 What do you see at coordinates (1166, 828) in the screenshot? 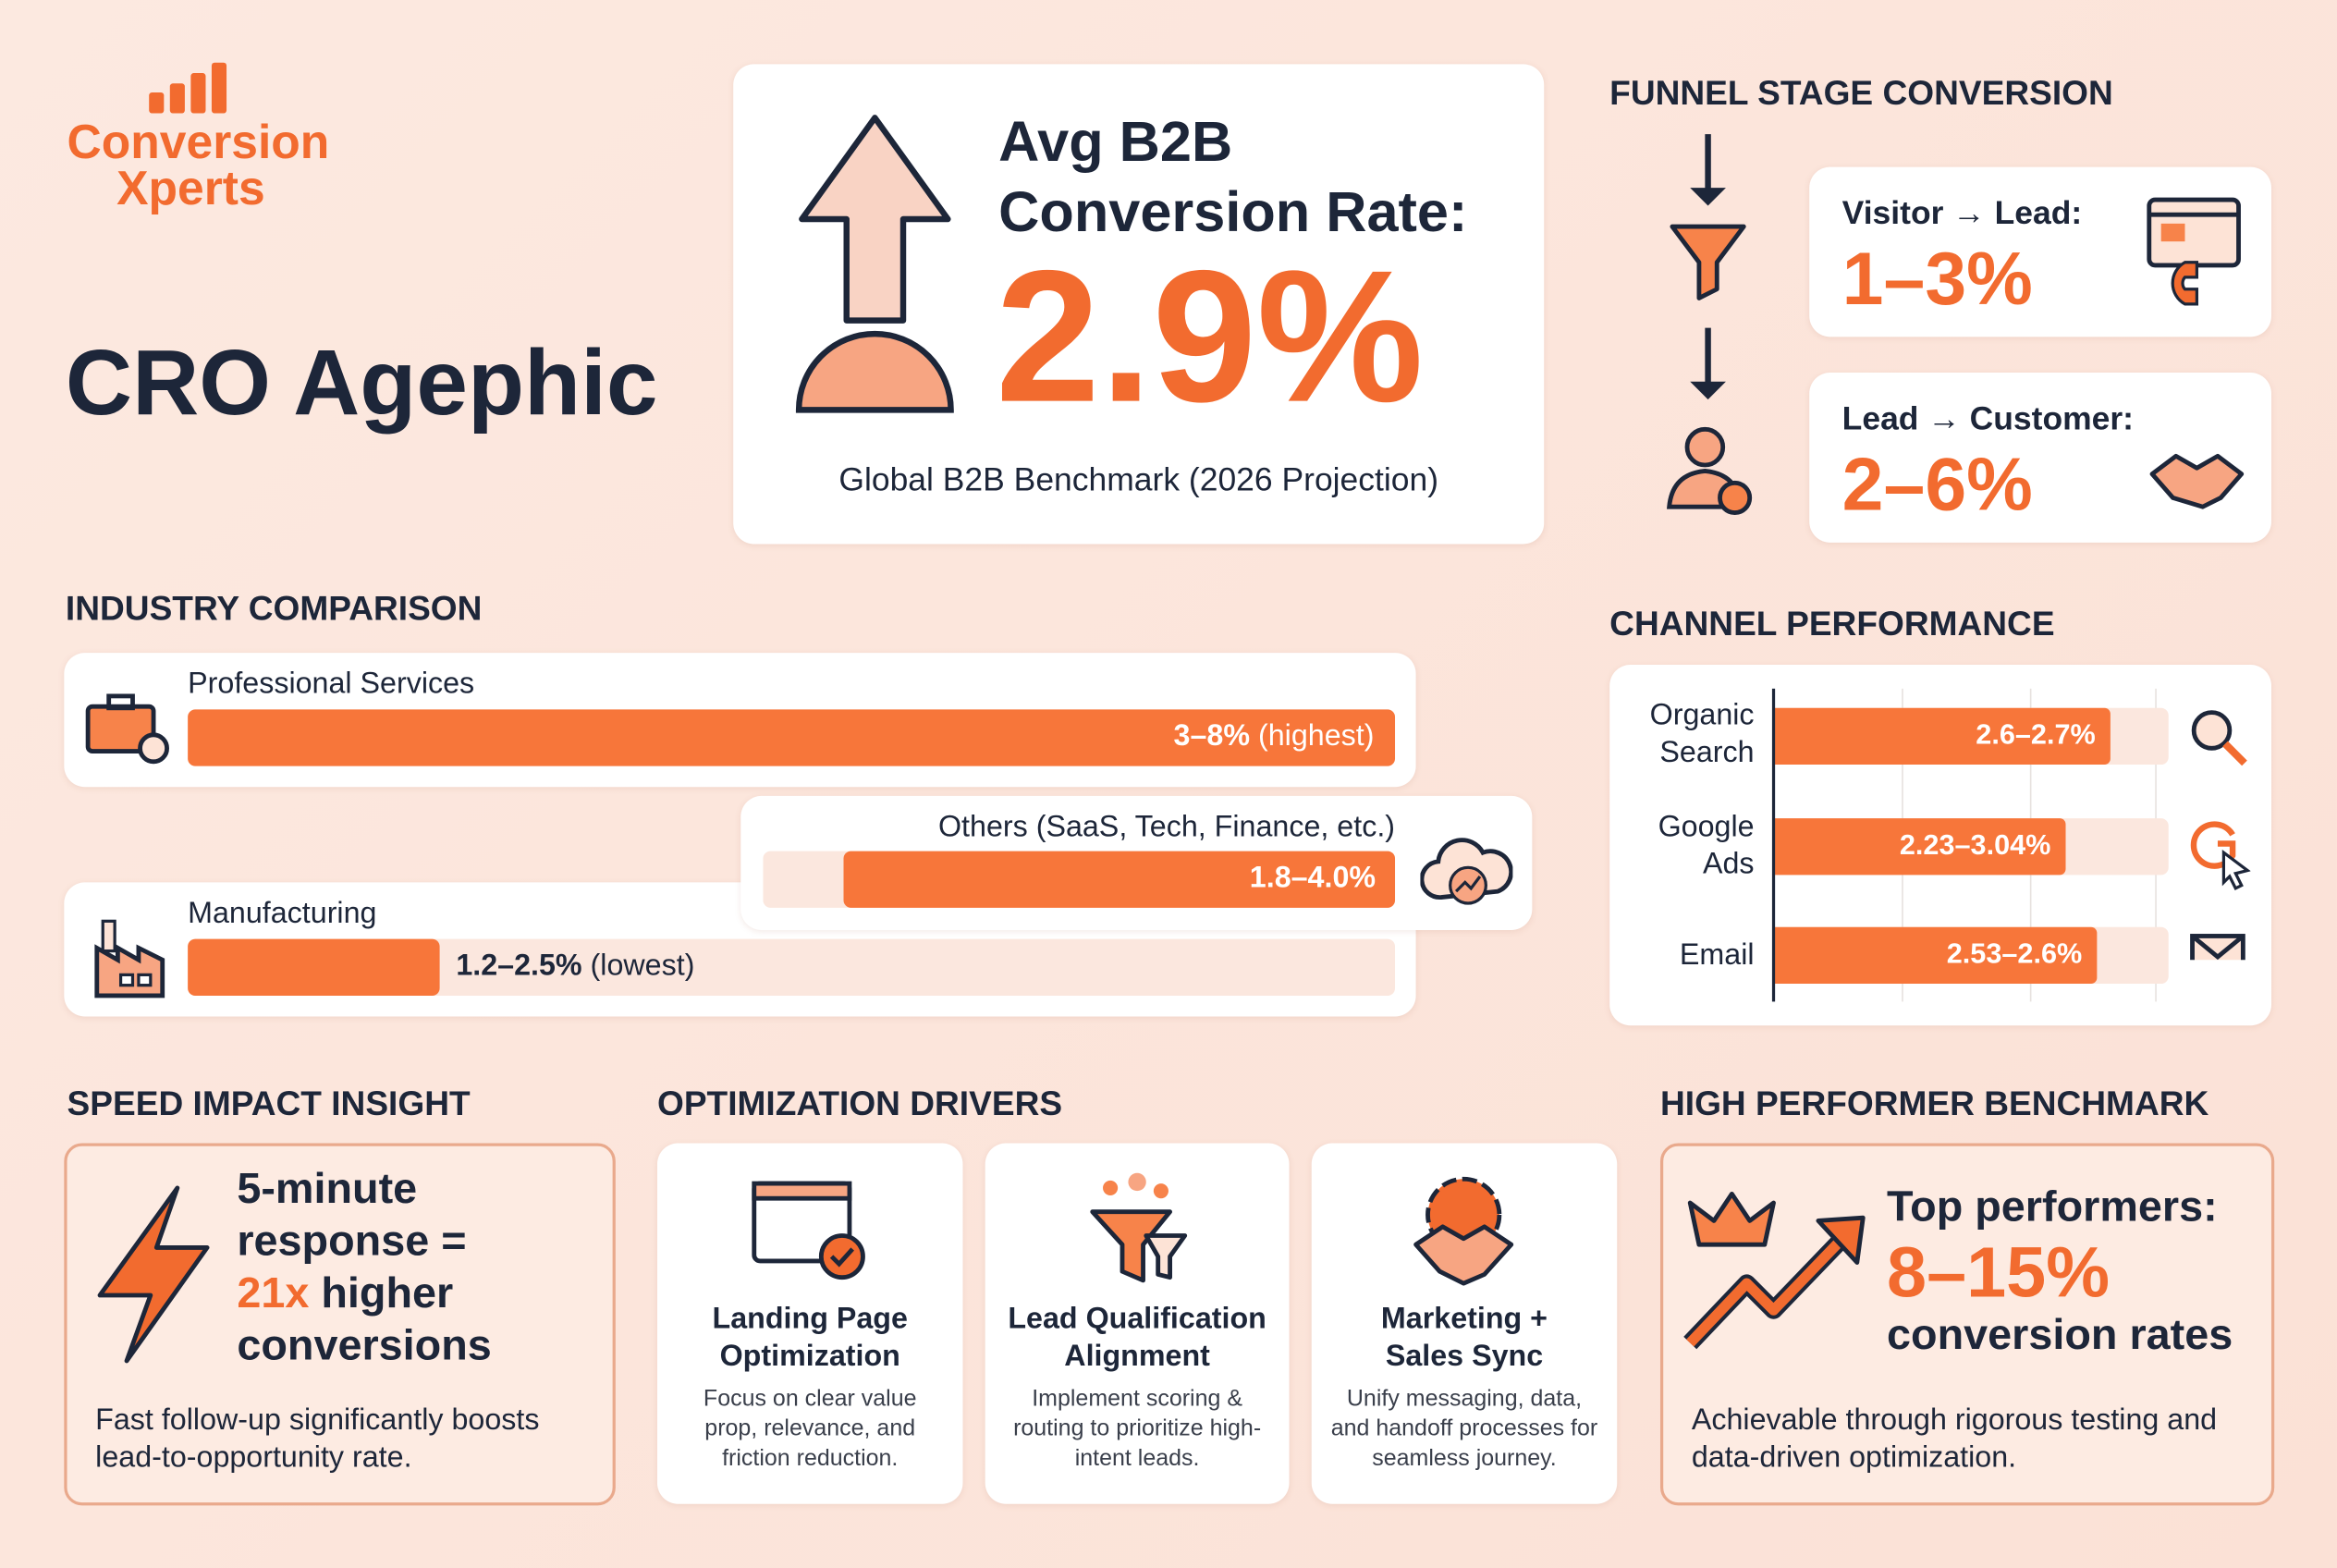
I see `industry-label: Others (SaaS, Tech, Finance, etc.)` at bounding box center [1166, 828].